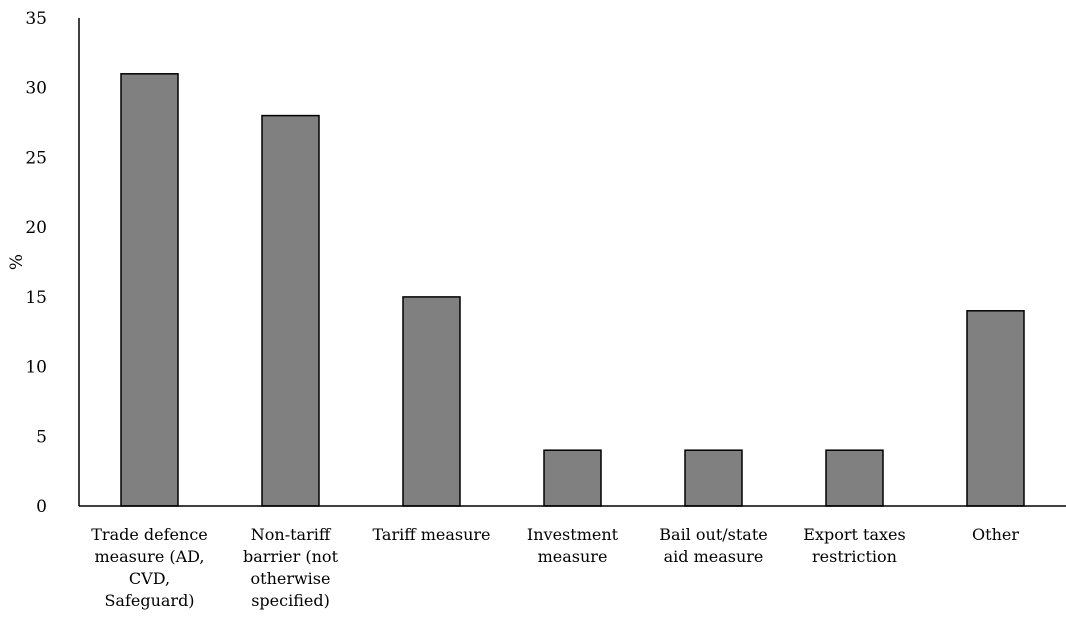 The width and height of the screenshot is (1066, 623). I want to click on x-tick-label: Trade defence measure (AD, CVD, Safeguard), so click(149, 567).